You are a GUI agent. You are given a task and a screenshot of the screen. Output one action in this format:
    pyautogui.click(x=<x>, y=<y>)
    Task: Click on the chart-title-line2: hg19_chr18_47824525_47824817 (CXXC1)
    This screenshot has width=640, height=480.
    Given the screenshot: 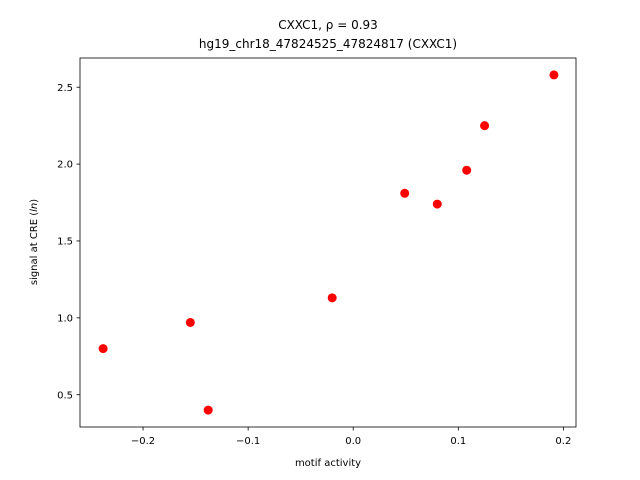 What is the action you would take?
    pyautogui.click(x=328, y=44)
    